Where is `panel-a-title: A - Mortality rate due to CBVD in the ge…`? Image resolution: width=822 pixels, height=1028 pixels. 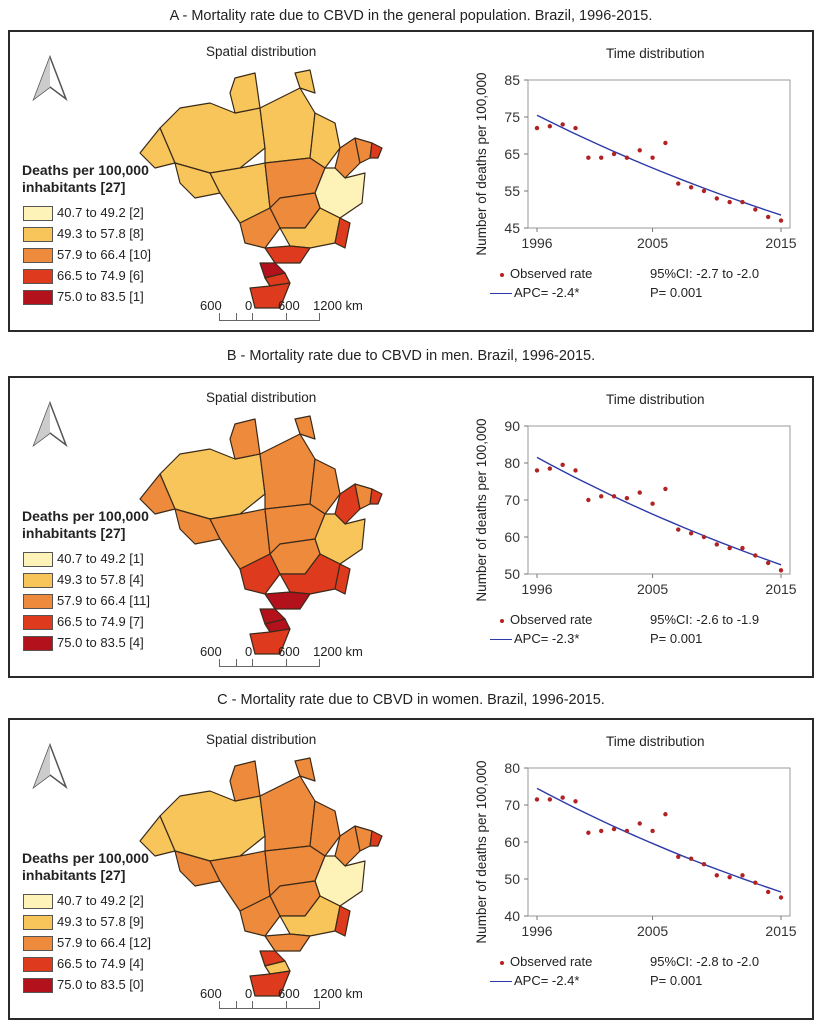
panel-a-title: A - Mortality rate due to CBVD in the ge… is located at coordinates (411, 16).